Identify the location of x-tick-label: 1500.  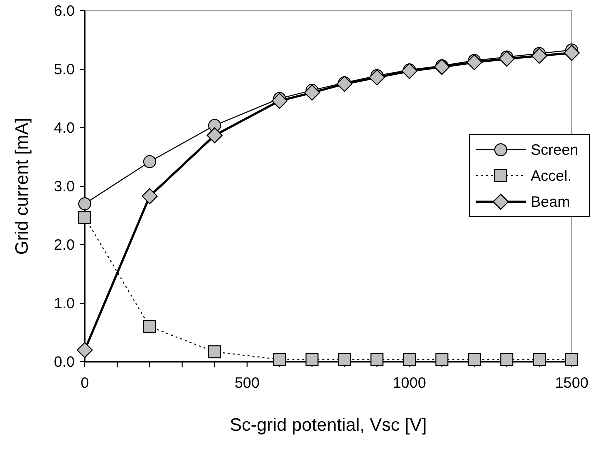
(572, 383).